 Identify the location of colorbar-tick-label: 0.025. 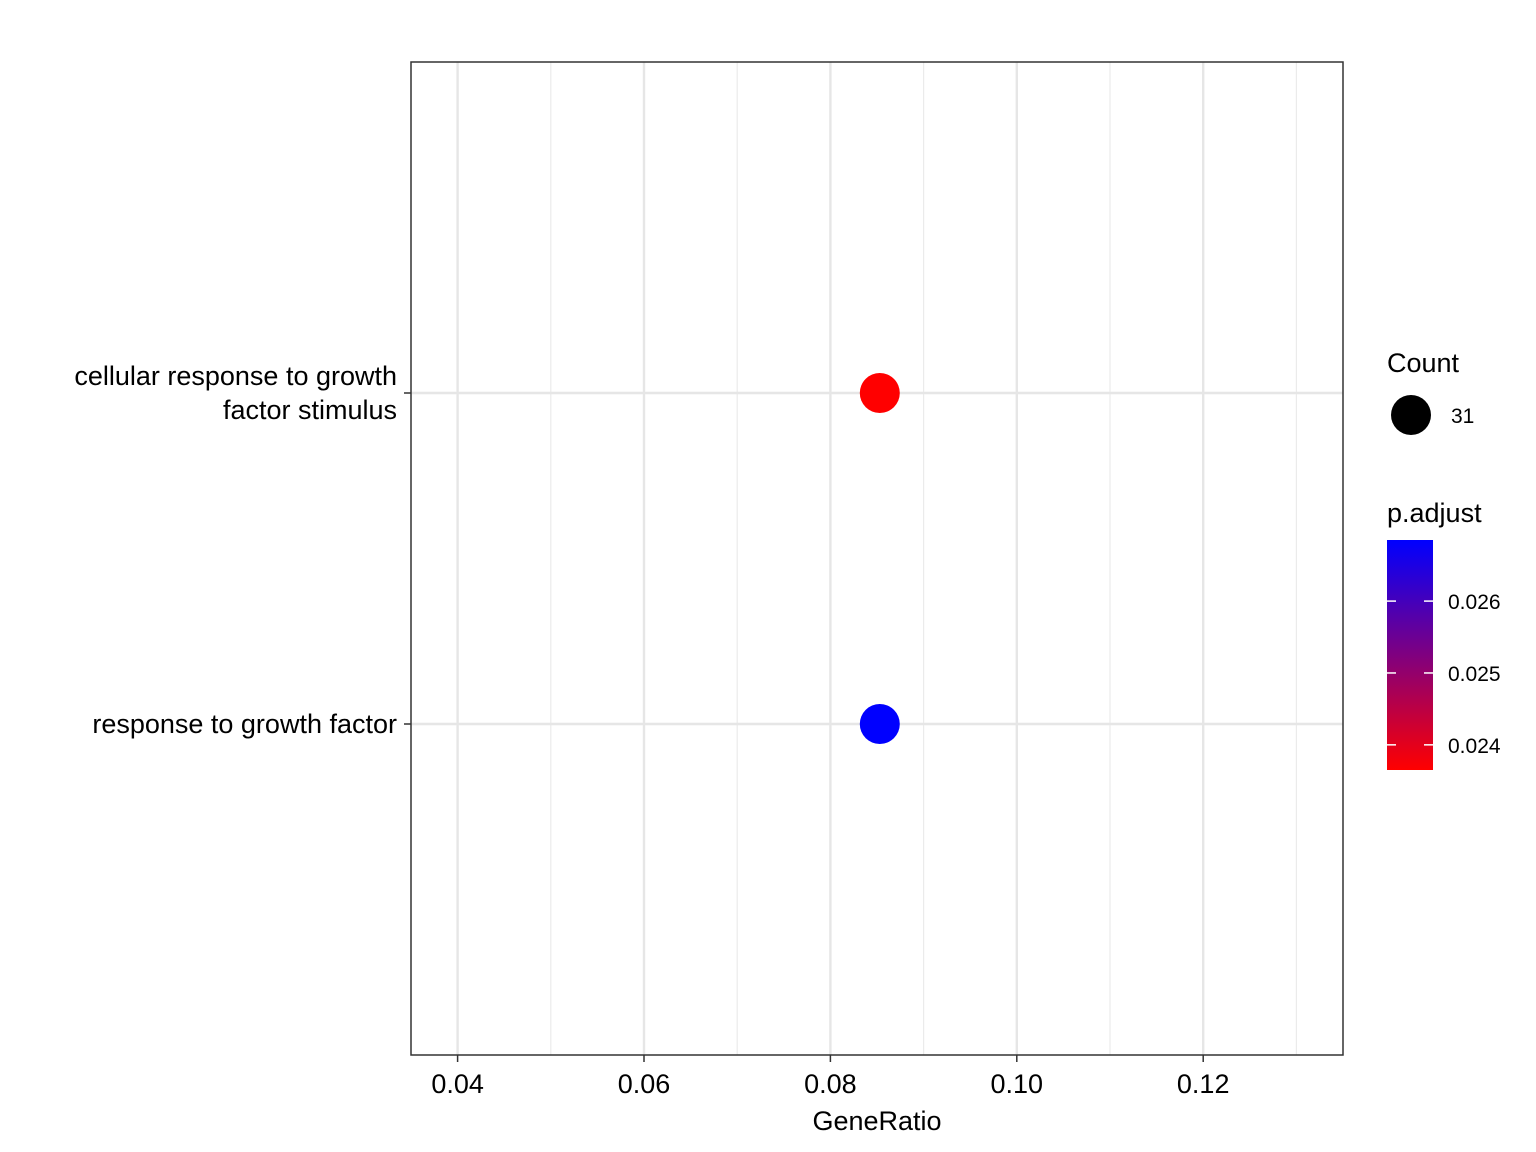
(1474, 674).